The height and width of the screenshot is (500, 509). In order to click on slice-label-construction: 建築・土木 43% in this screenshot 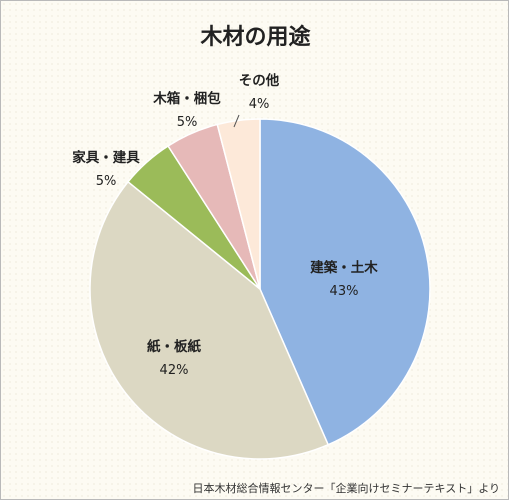, I will do `click(344, 279)`.